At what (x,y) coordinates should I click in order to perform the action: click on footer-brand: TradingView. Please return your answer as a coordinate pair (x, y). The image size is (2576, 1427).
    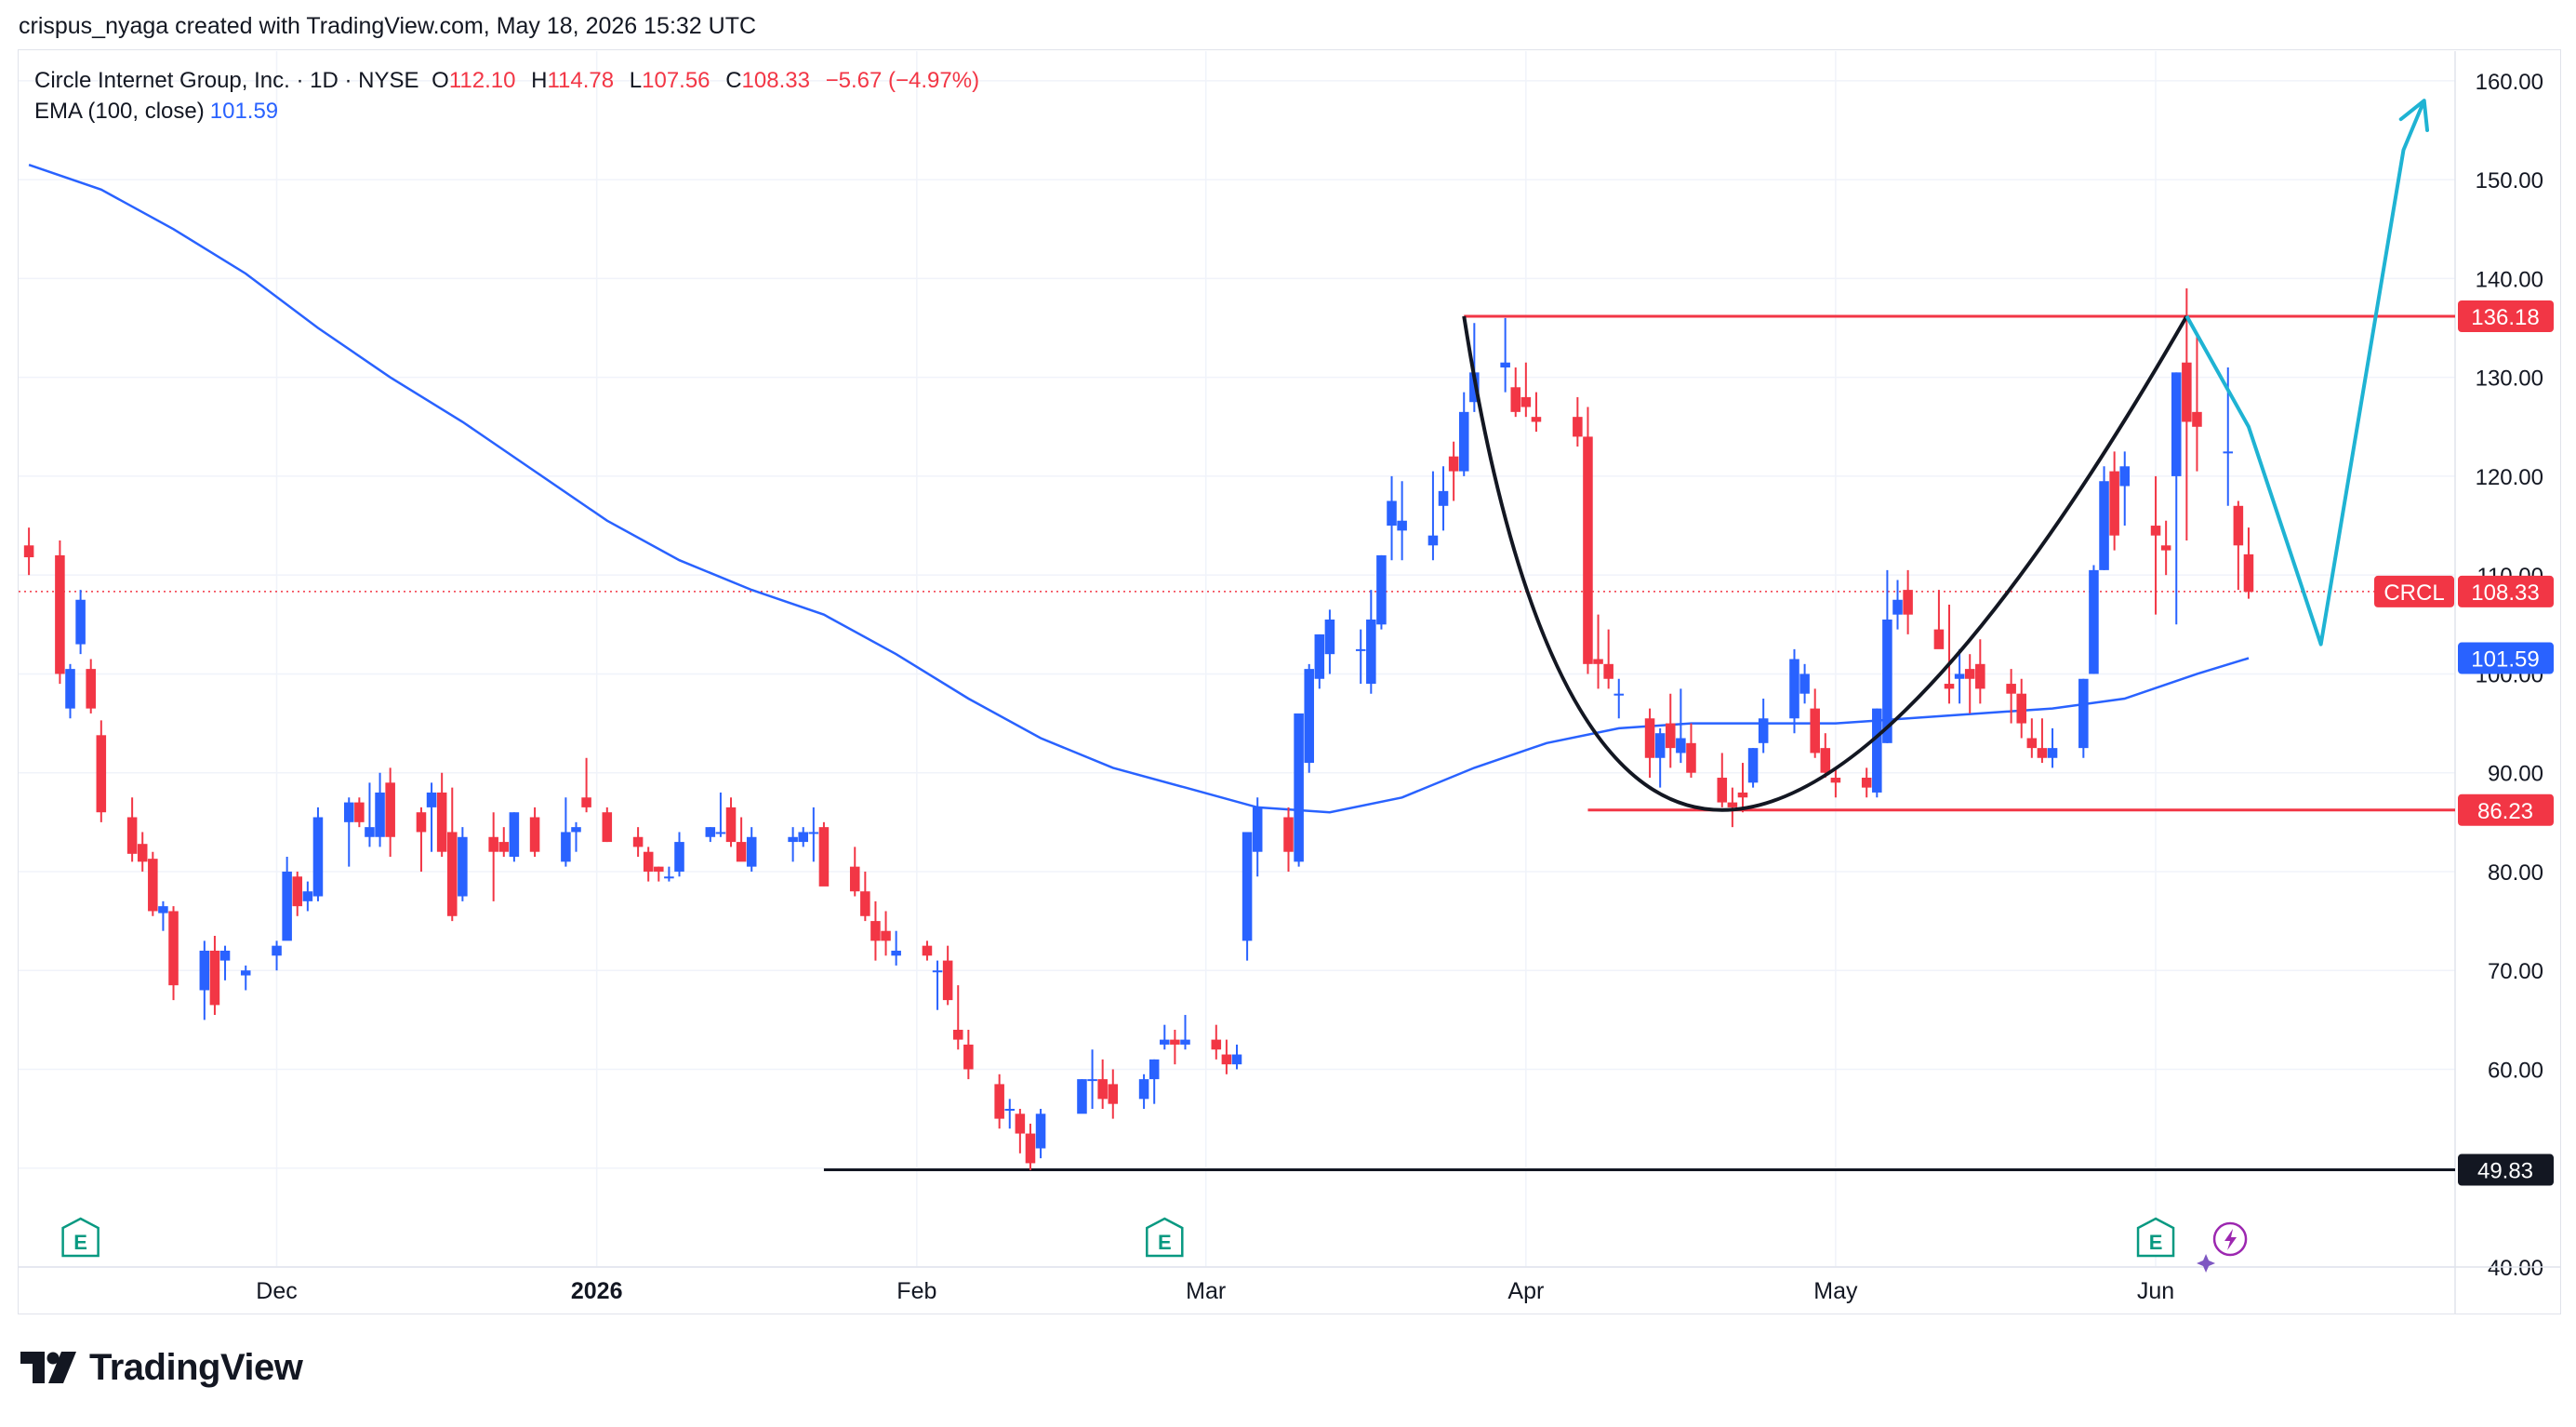
    Looking at the image, I should click on (161, 1367).